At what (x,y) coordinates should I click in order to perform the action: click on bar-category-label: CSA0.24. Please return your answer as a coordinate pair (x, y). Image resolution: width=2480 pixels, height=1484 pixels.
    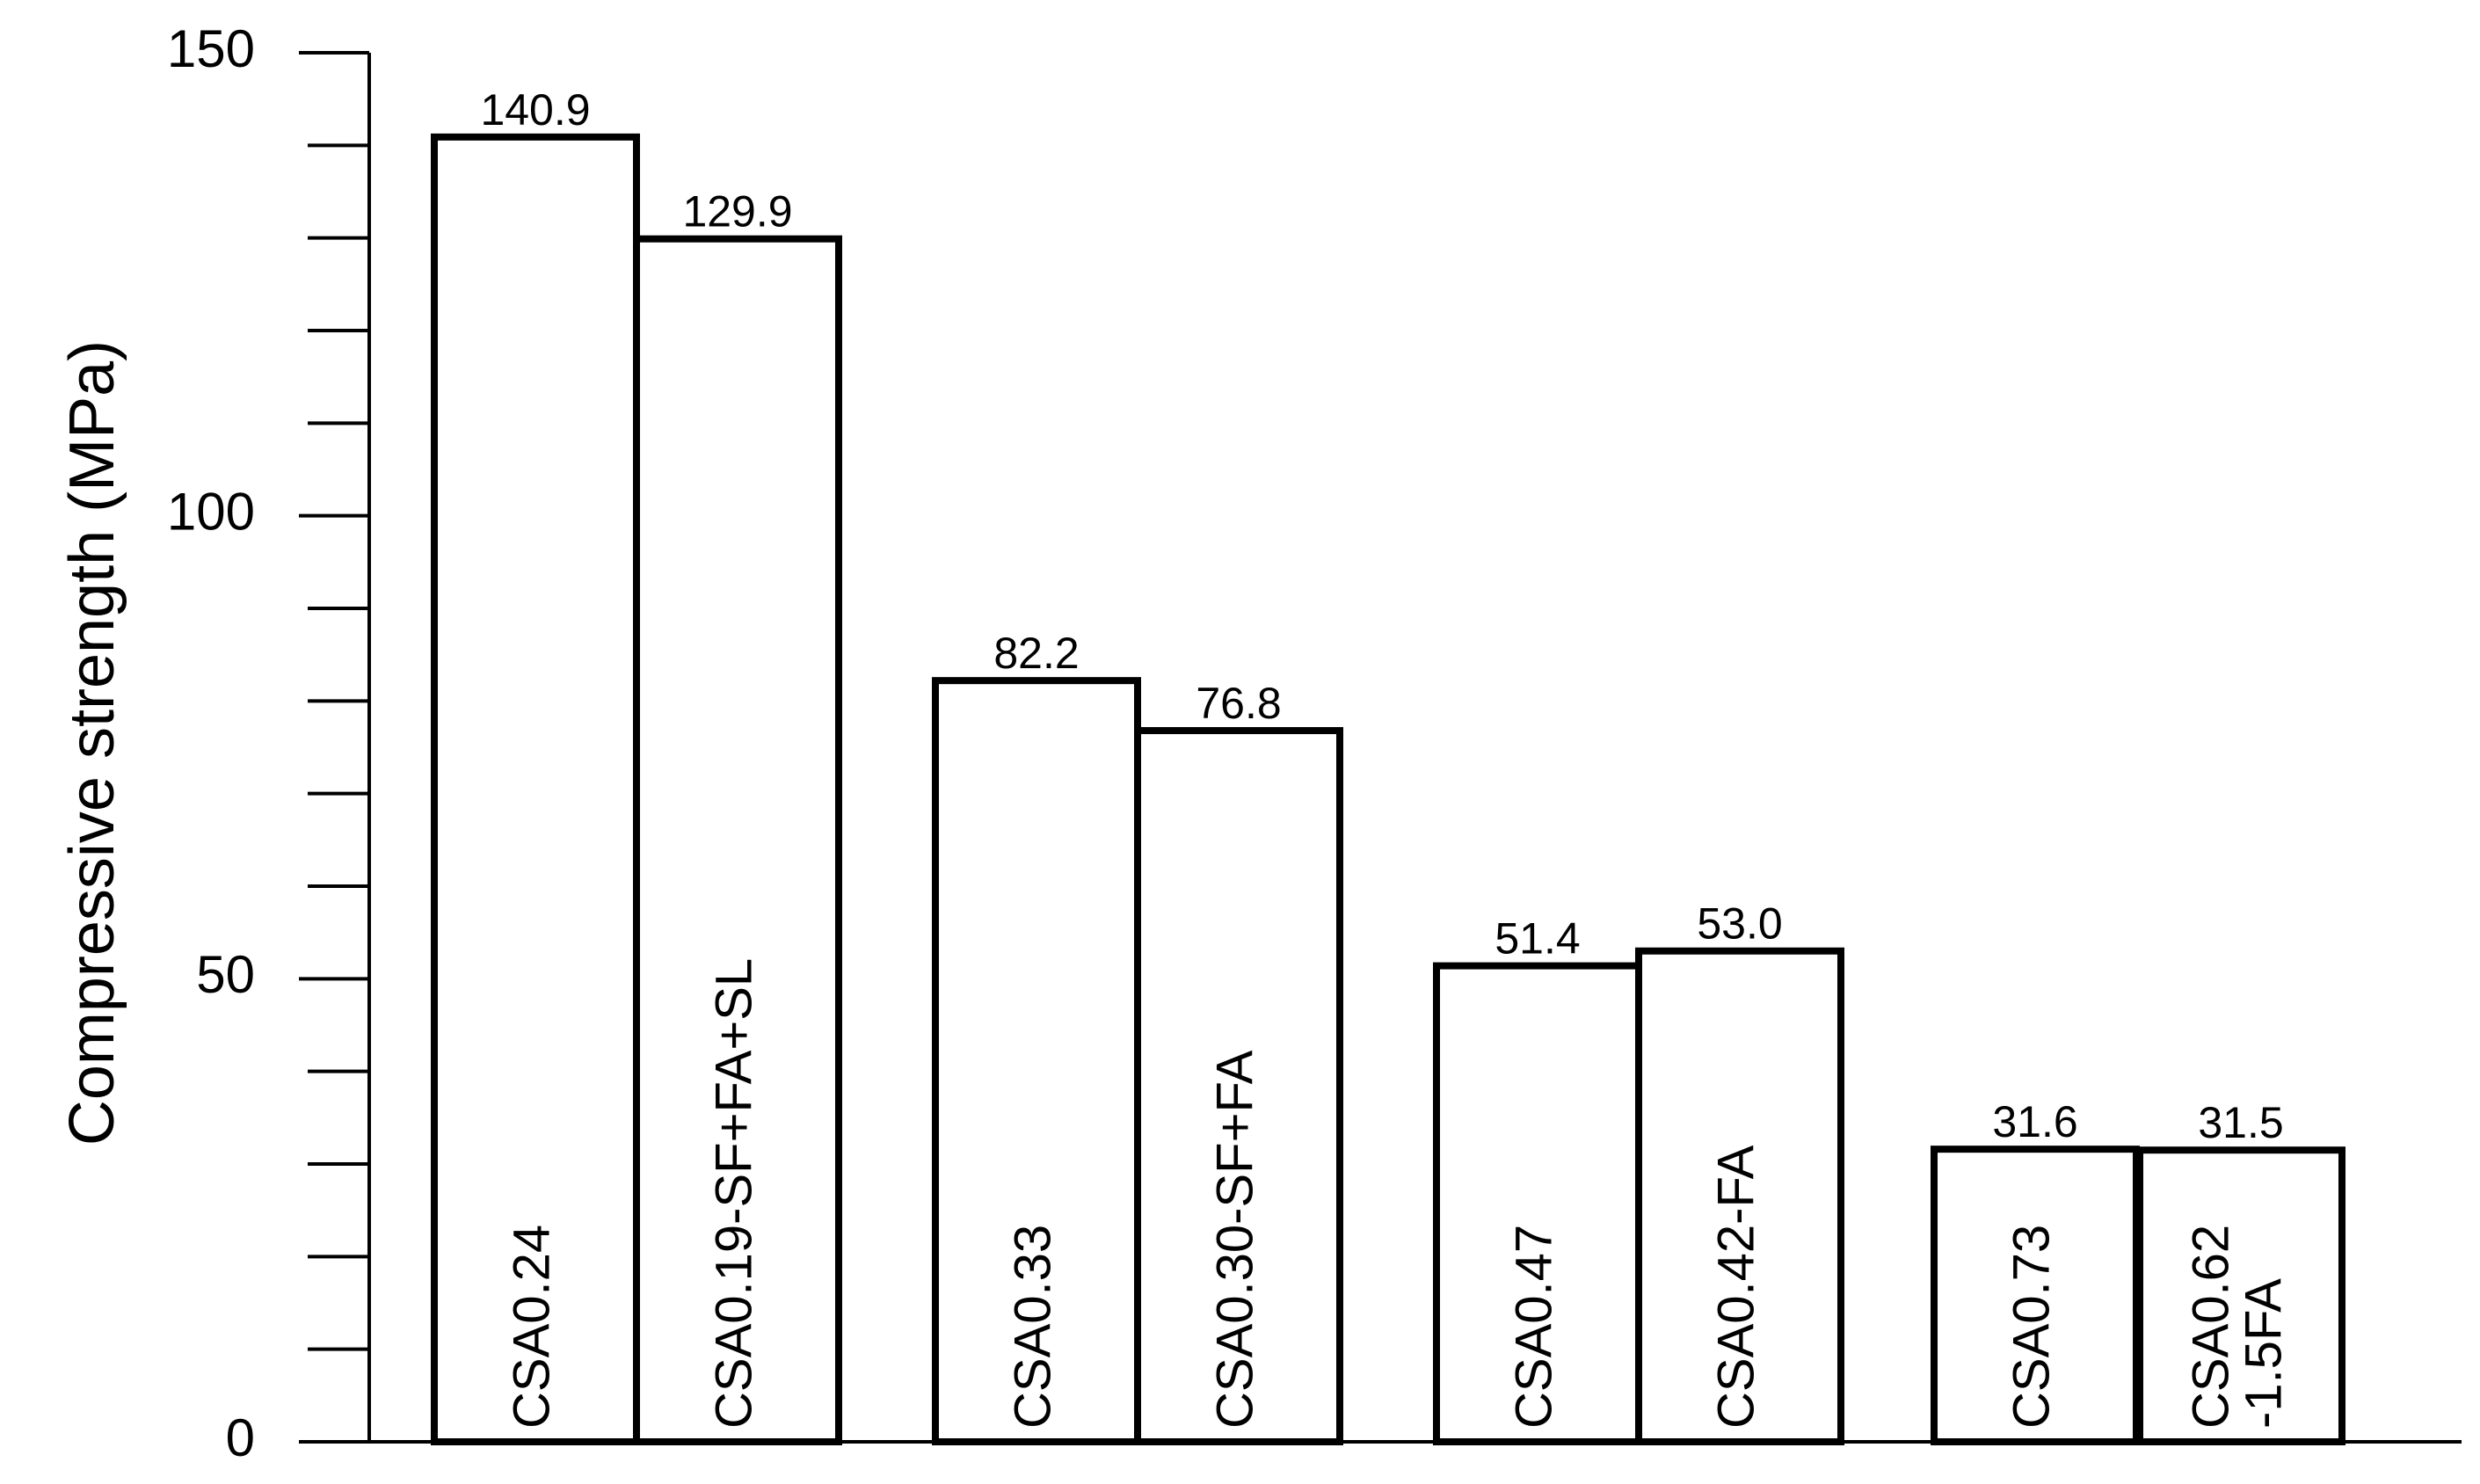
    Looking at the image, I should click on (531, 1327).